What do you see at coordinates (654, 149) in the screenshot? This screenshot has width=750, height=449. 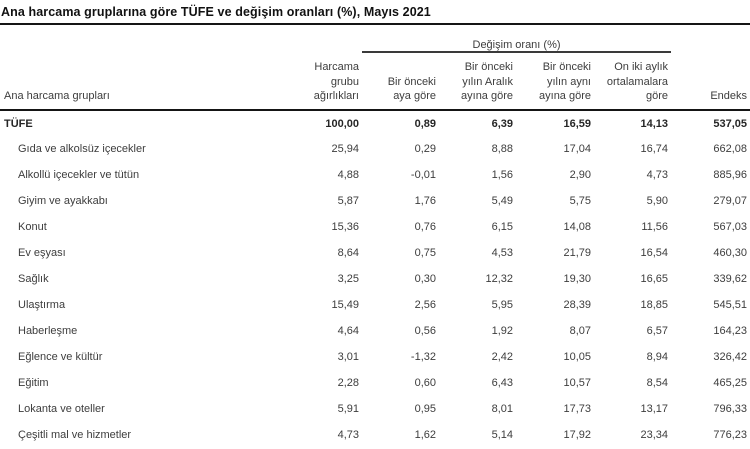 I see `cell-value: 16,74` at bounding box center [654, 149].